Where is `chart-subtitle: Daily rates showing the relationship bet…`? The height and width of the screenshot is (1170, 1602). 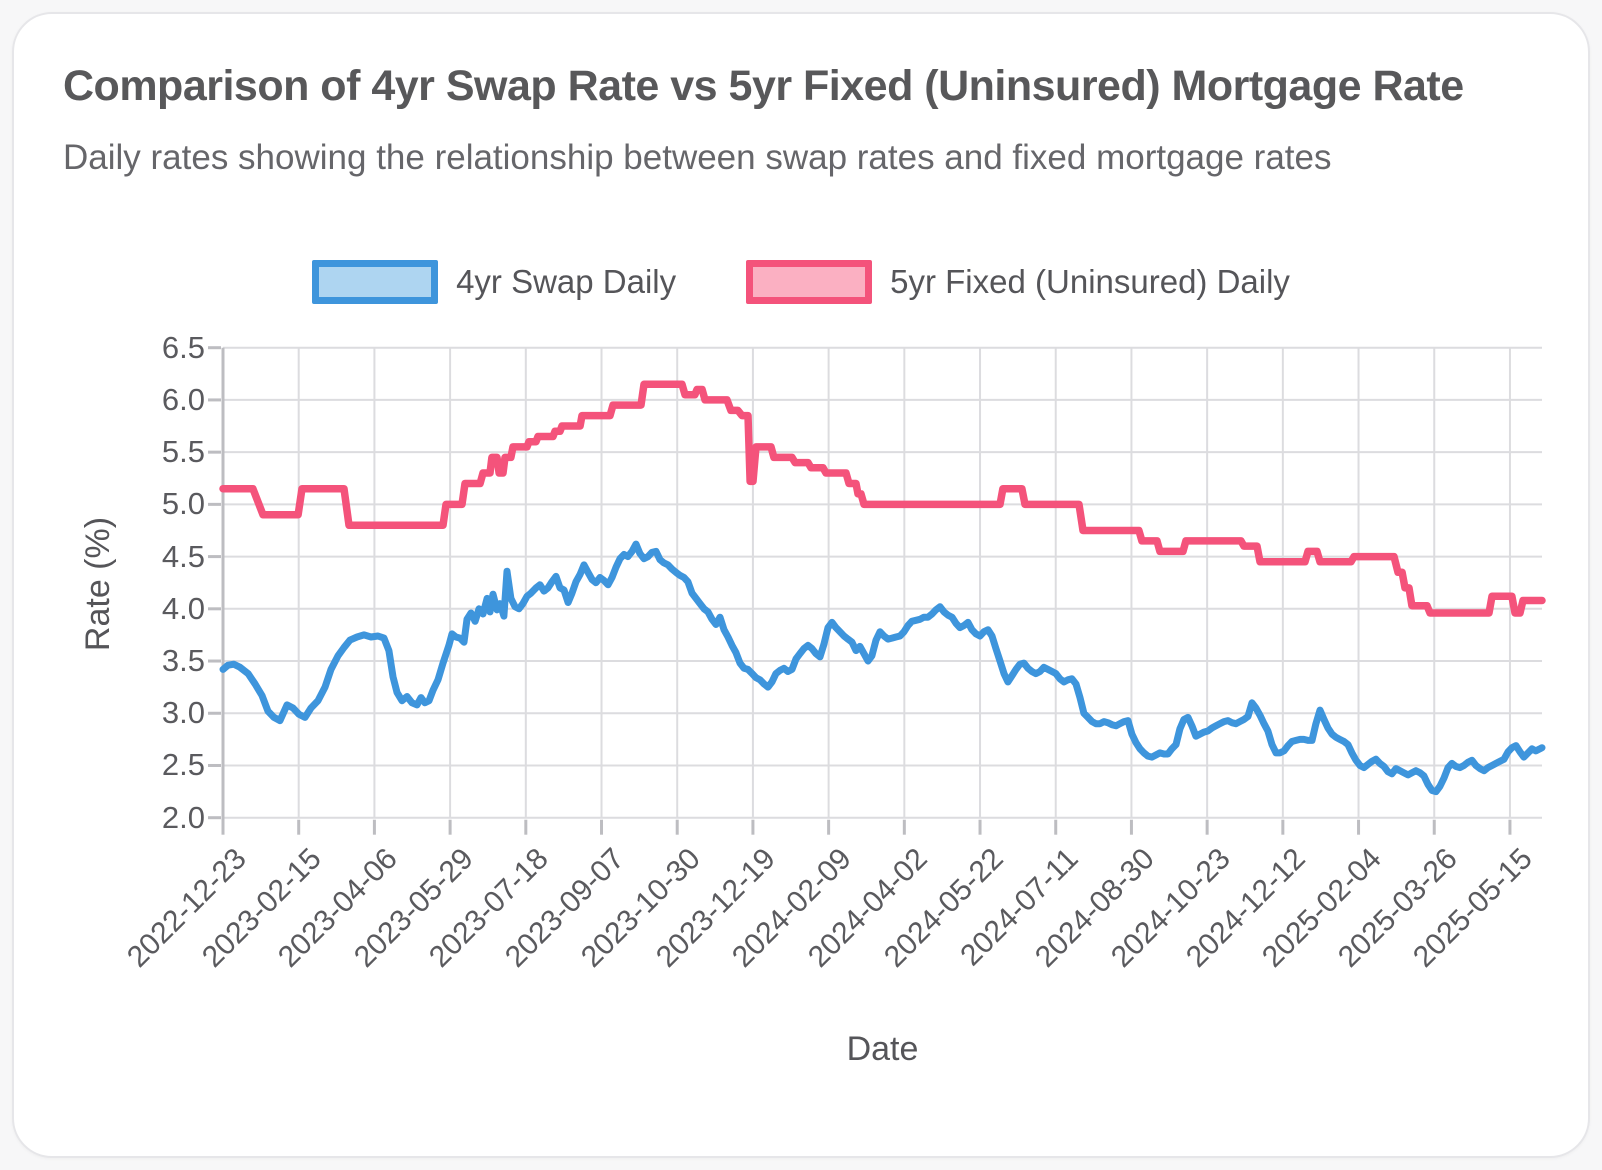
chart-subtitle: Daily rates showing the relationship bet… is located at coordinates (697, 157).